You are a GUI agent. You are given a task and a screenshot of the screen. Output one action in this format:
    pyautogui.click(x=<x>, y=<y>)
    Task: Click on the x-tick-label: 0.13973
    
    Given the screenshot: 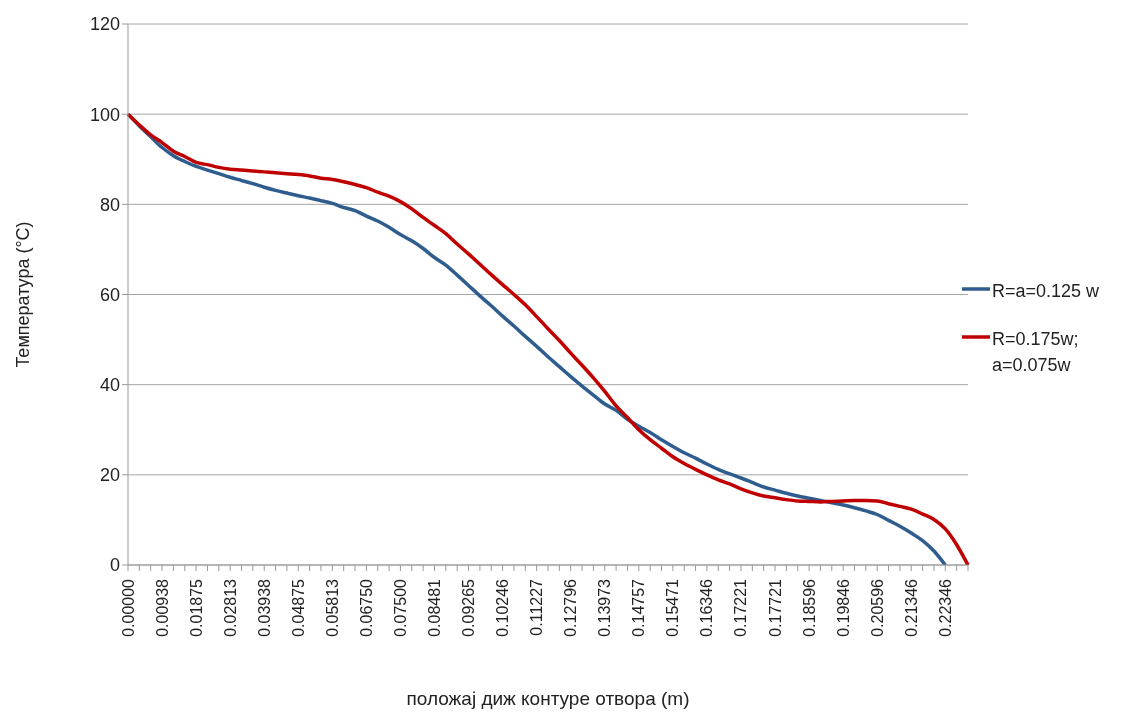 What is the action you would take?
    pyautogui.click(x=605, y=607)
    